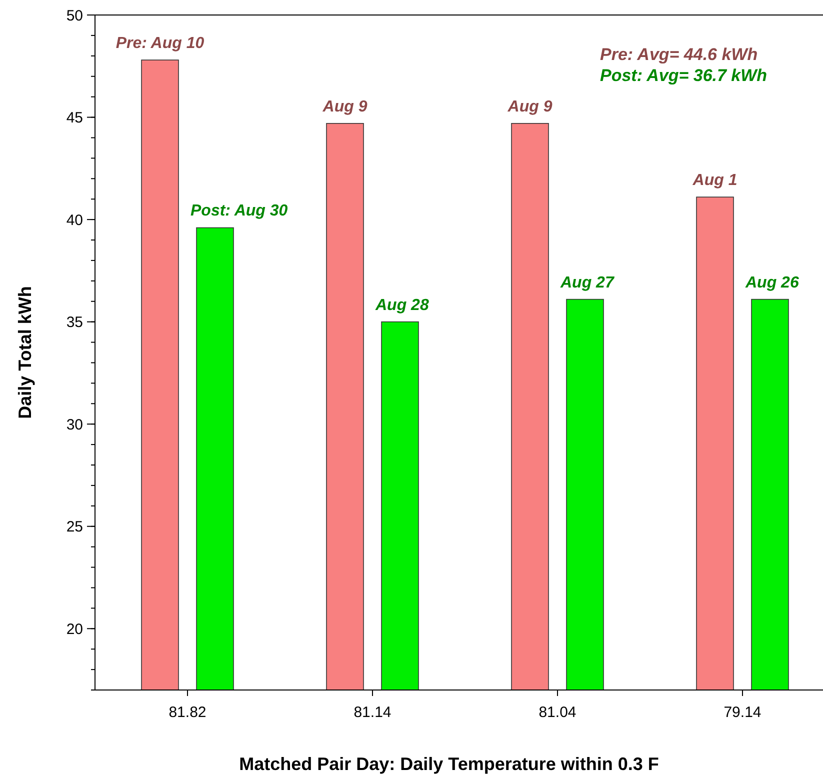 Image resolution: width=823 pixels, height=781 pixels. I want to click on x-tick-label: 81.14, so click(373, 712).